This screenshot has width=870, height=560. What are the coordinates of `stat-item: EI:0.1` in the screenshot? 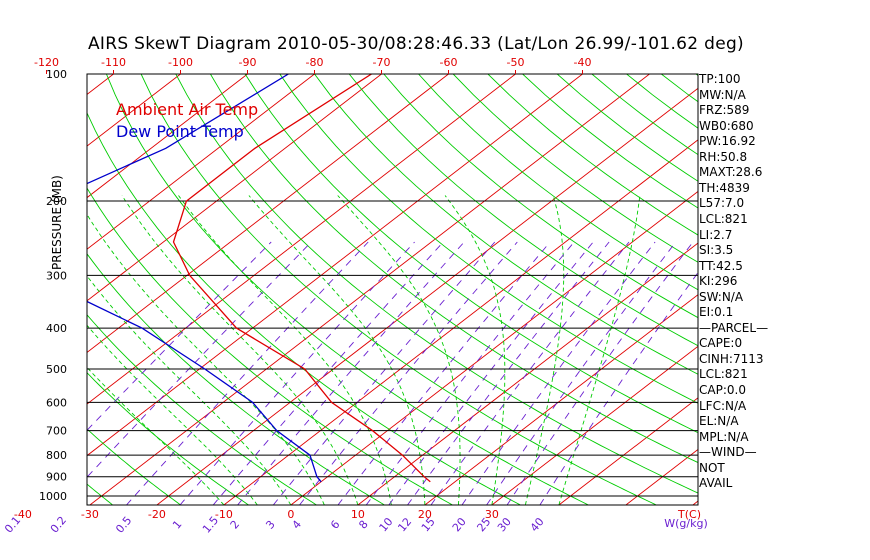 It's located at (716, 312).